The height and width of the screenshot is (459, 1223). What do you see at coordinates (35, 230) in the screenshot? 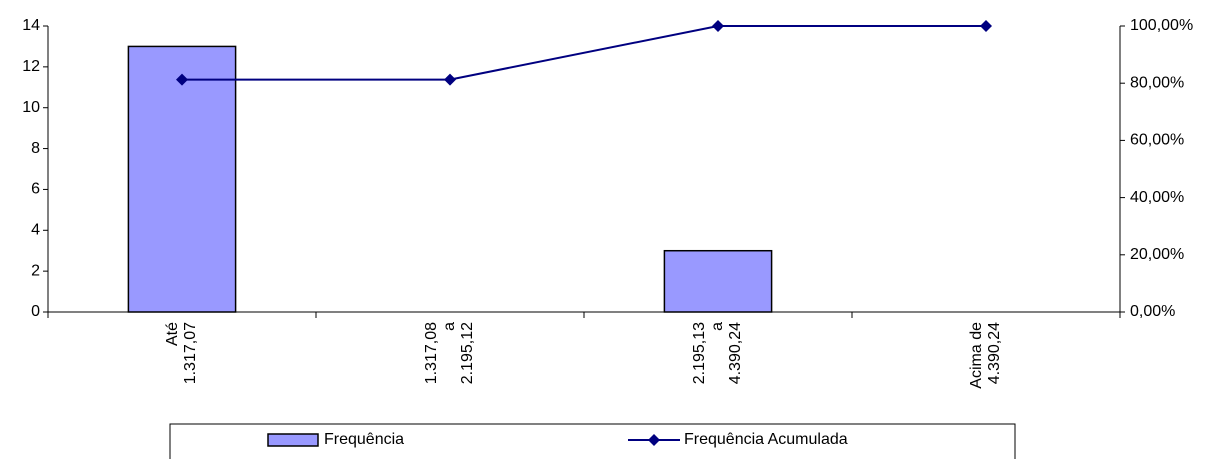
I see `y-tick-label: 4` at bounding box center [35, 230].